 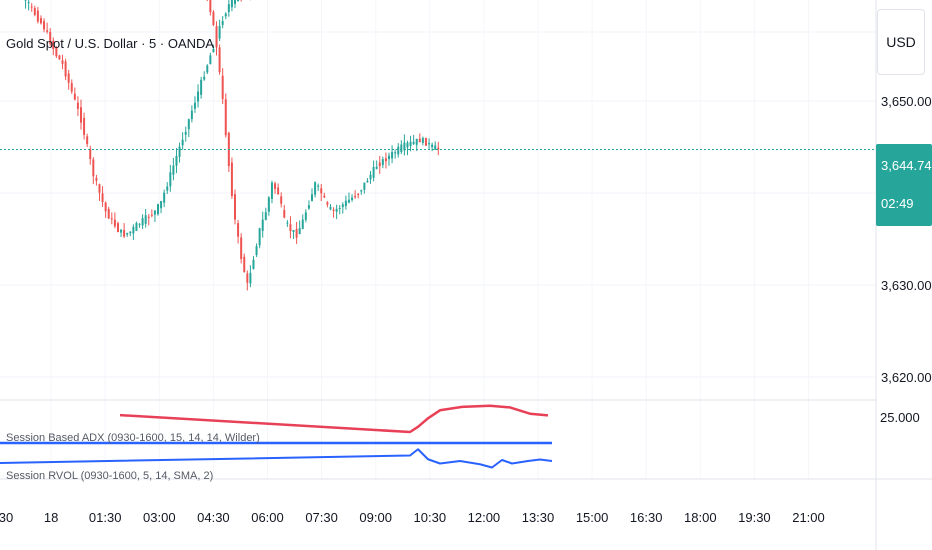 What do you see at coordinates (105, 517) in the screenshot?
I see `time-tick-label: 01:30` at bounding box center [105, 517].